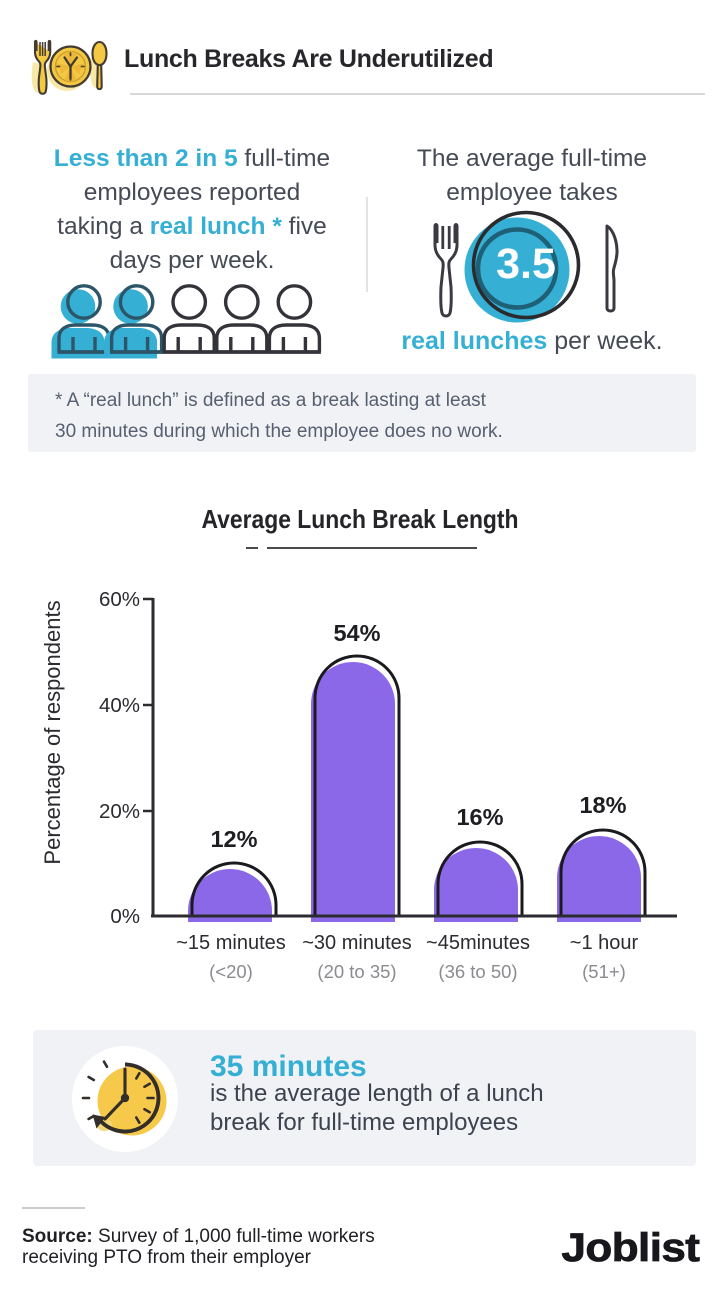  Describe the element at coordinates (119, 705) in the screenshot. I see `svg-text: 40%` at that location.